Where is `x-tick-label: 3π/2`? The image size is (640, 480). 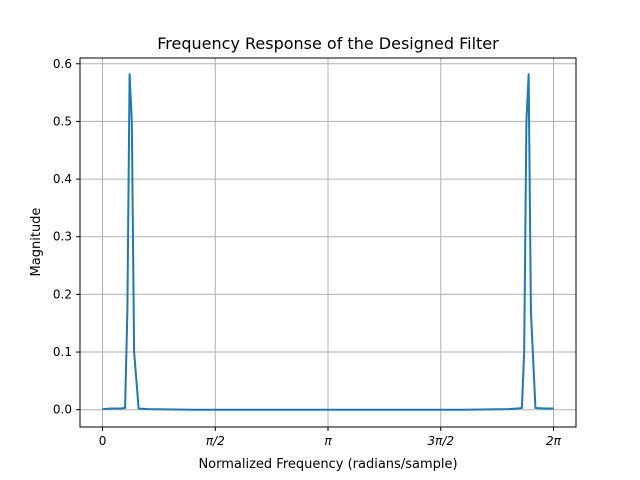
x-tick-label: 3π/2 is located at coordinates (440, 441).